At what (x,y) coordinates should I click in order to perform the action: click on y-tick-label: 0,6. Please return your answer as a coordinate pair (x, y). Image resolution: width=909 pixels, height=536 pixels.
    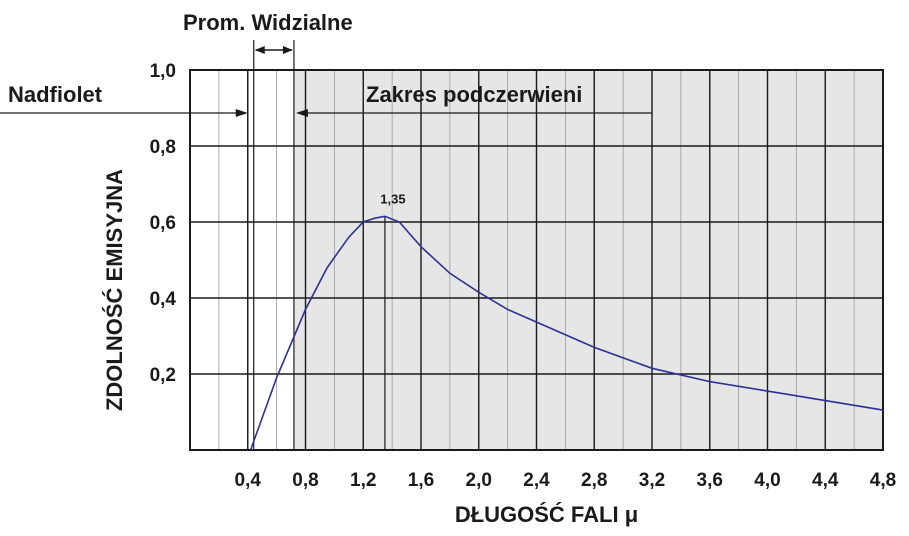
    Looking at the image, I should click on (163, 223).